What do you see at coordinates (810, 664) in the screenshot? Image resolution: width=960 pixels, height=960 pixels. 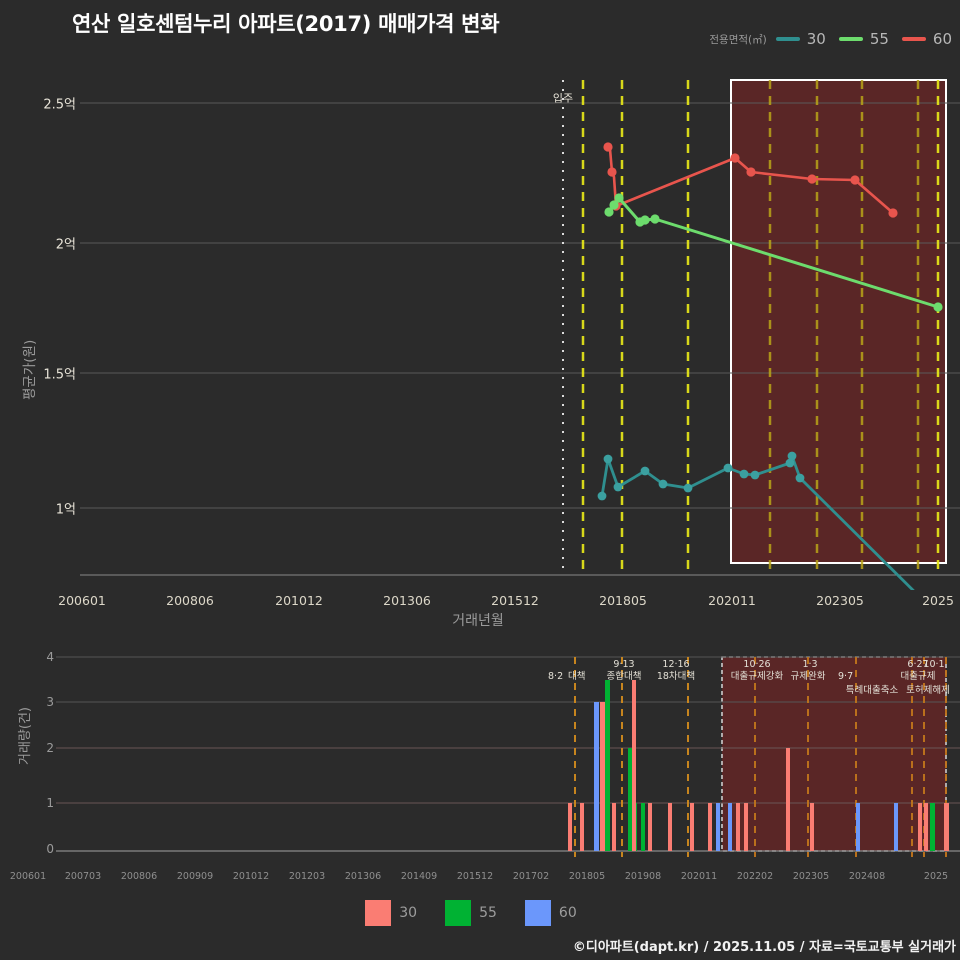 I see `annotation-13-date: 1·3` at bounding box center [810, 664].